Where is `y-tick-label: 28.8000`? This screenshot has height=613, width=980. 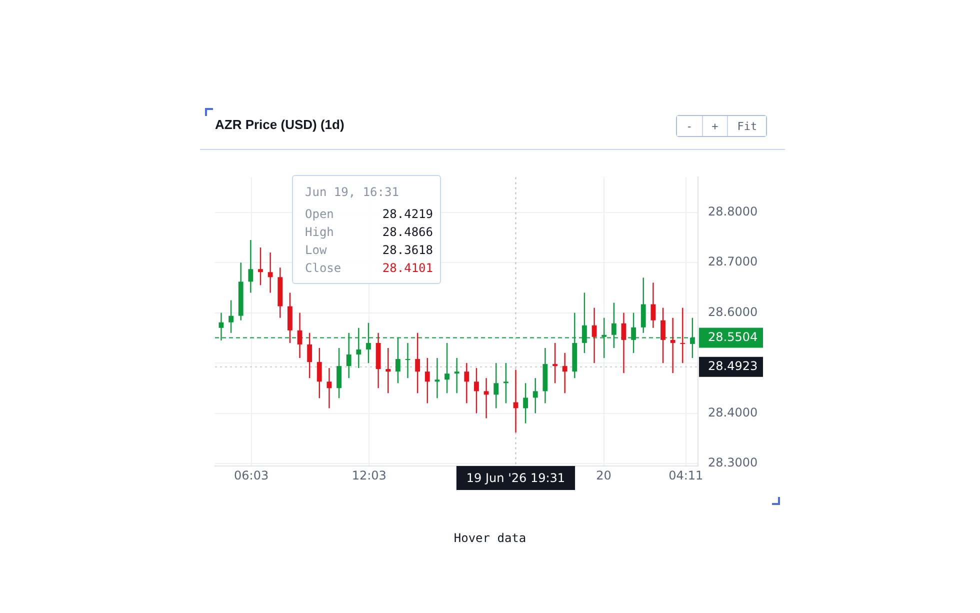 y-tick-label: 28.8000 is located at coordinates (733, 211).